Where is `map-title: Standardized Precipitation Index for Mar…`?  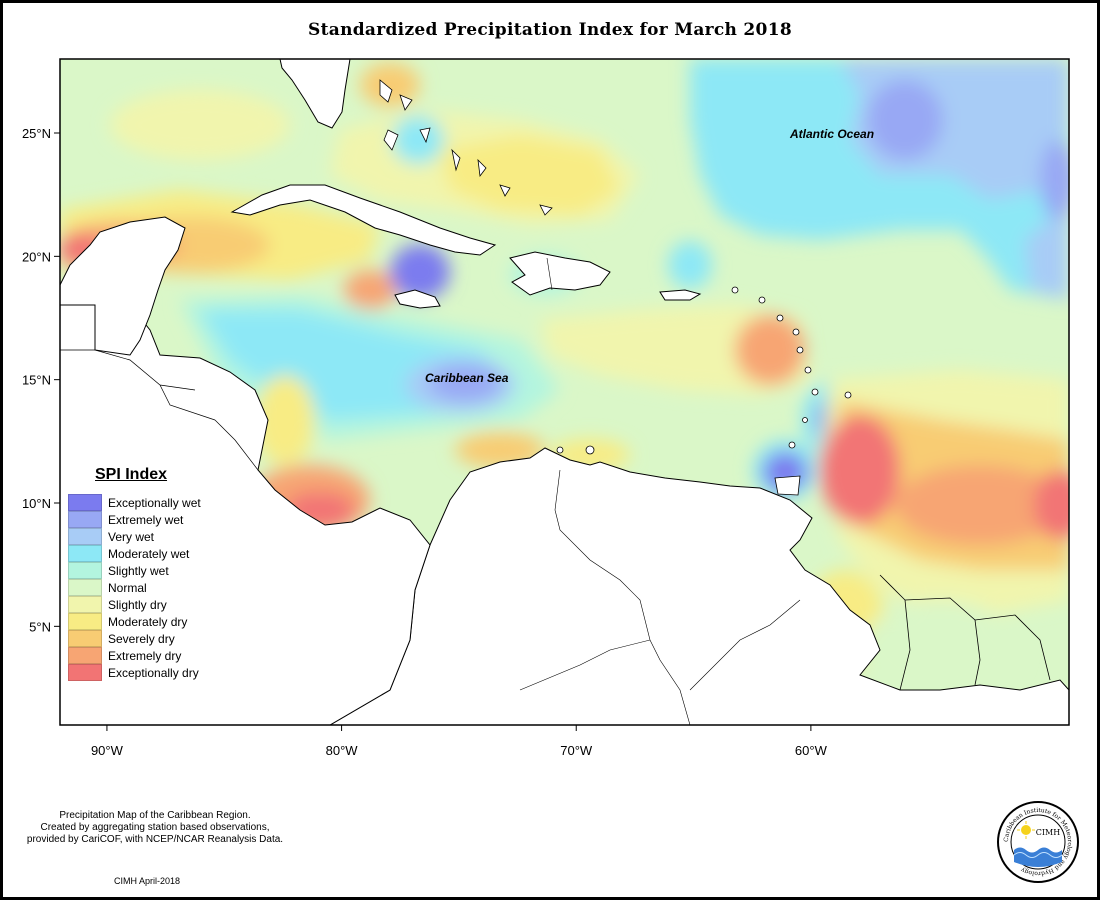 map-title: Standardized Precipitation Index for Mar… is located at coordinates (550, 30).